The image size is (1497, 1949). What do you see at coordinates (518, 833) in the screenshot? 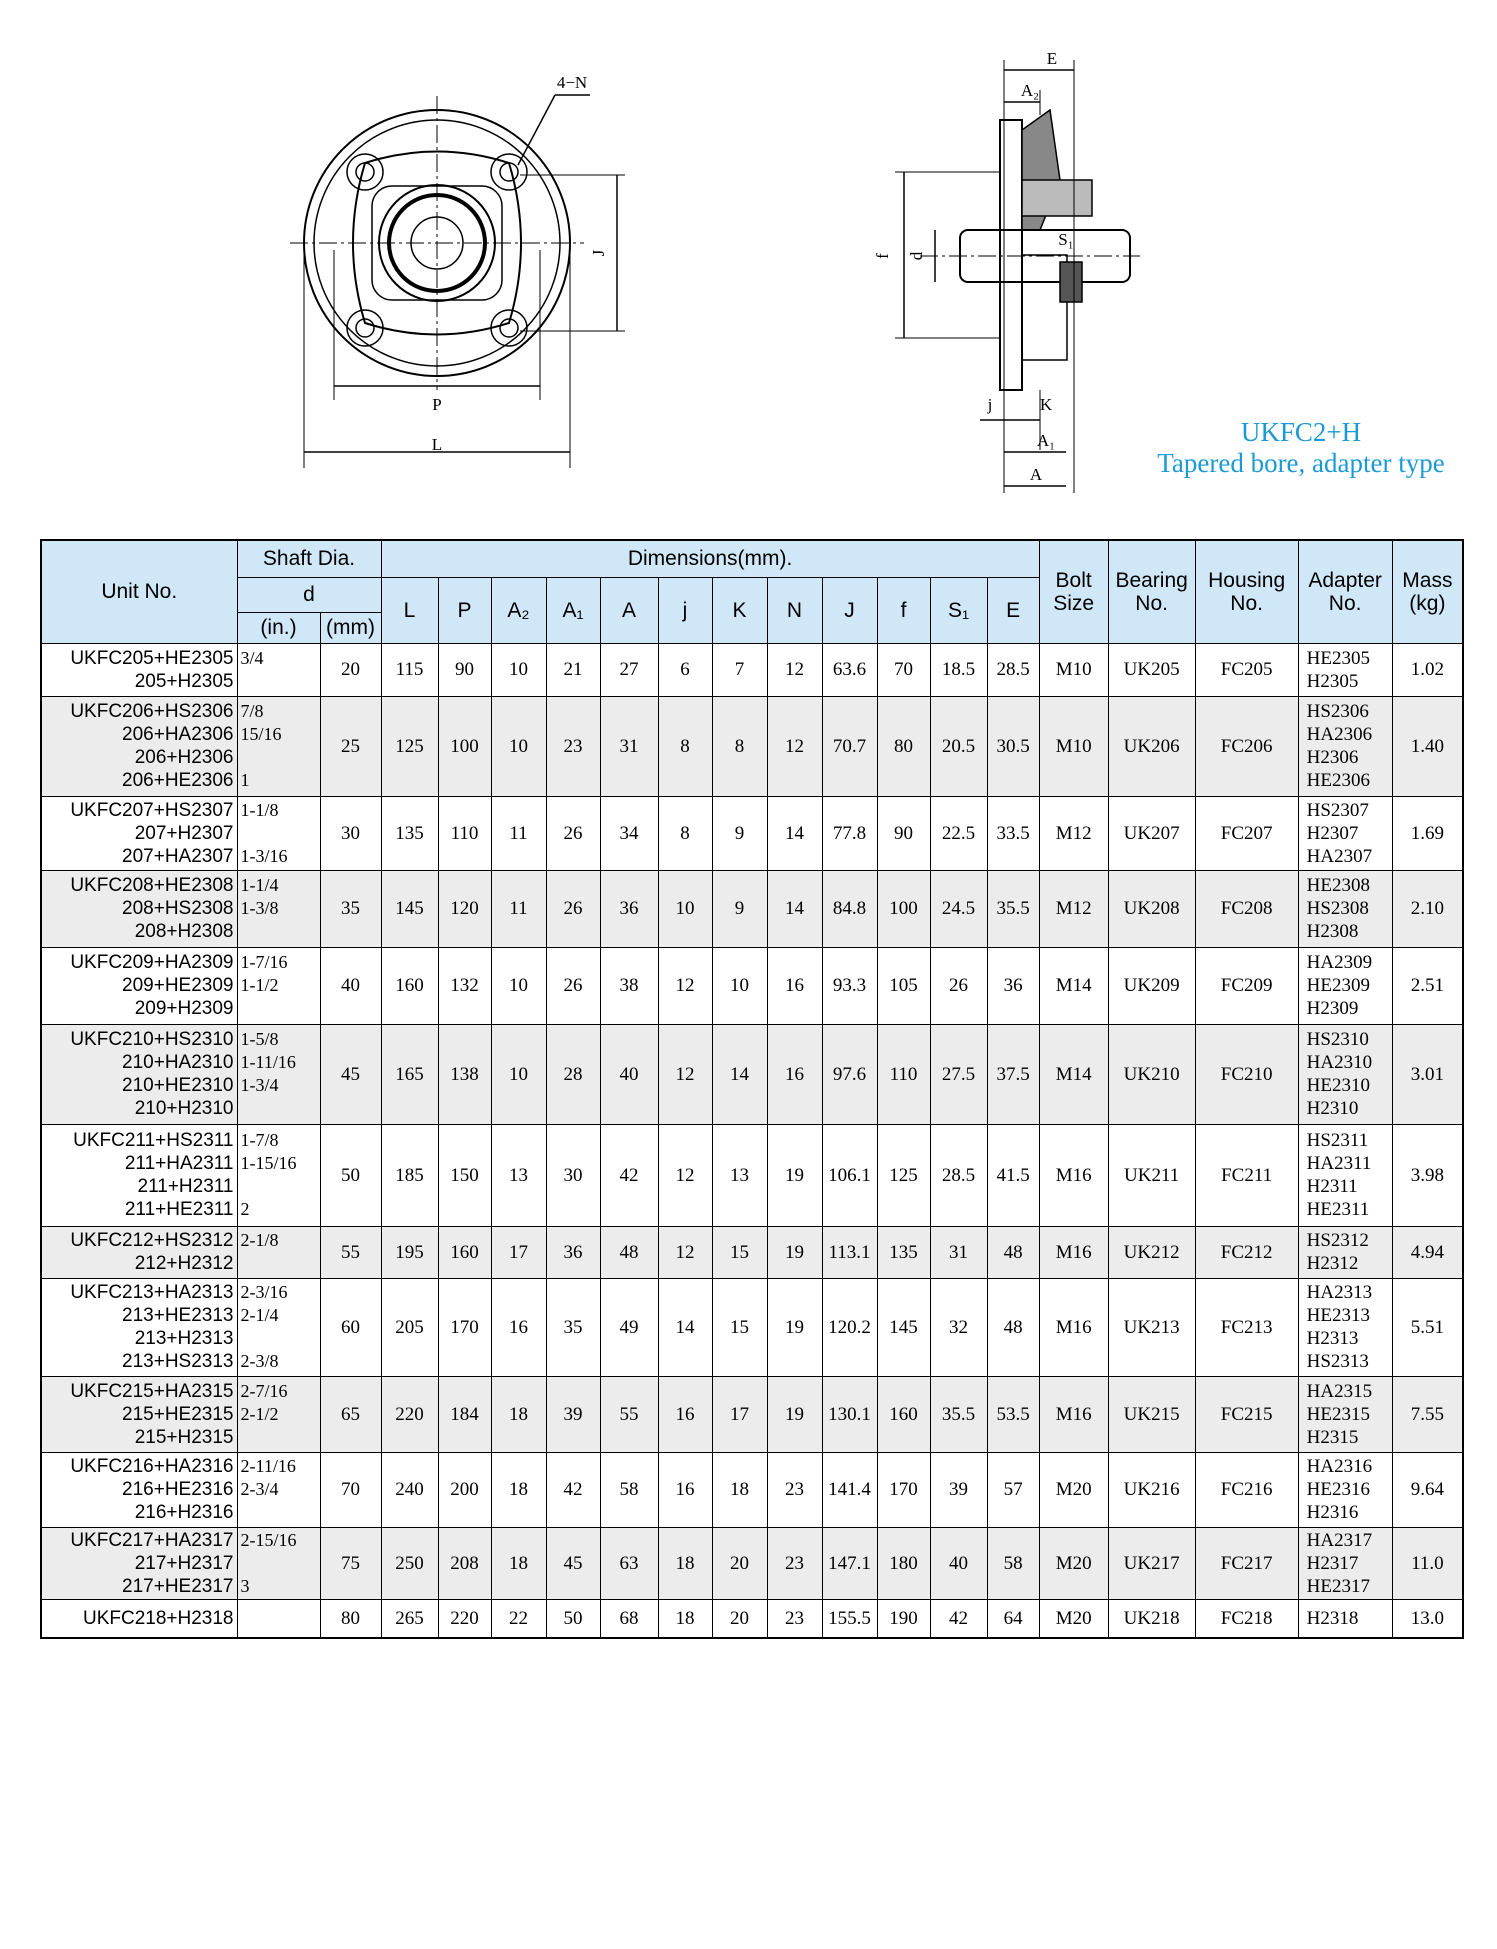
I see `dimension: 11` at bounding box center [518, 833].